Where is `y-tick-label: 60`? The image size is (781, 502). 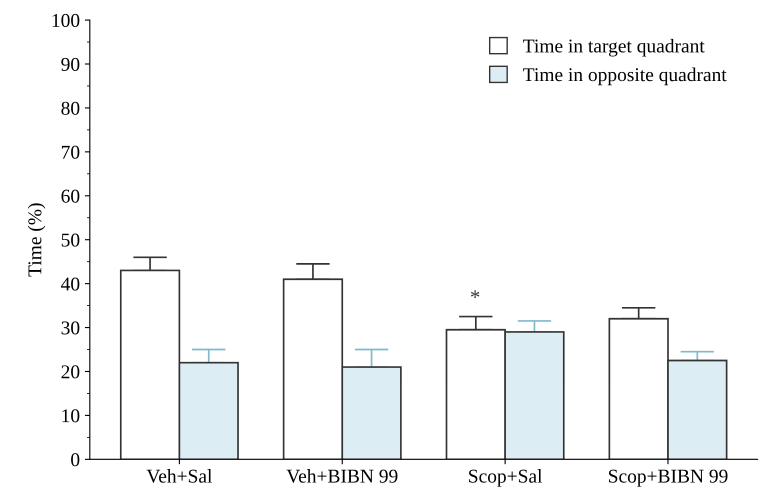
y-tick-label: 60 is located at coordinates (70, 196).